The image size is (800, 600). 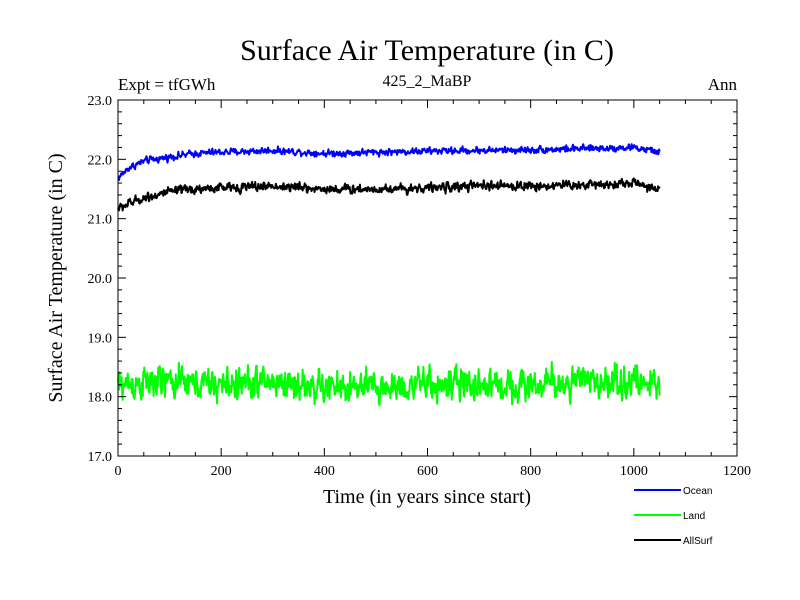 What do you see at coordinates (427, 50) in the screenshot?
I see `chart-title: Surface Air Temperature (in C)` at bounding box center [427, 50].